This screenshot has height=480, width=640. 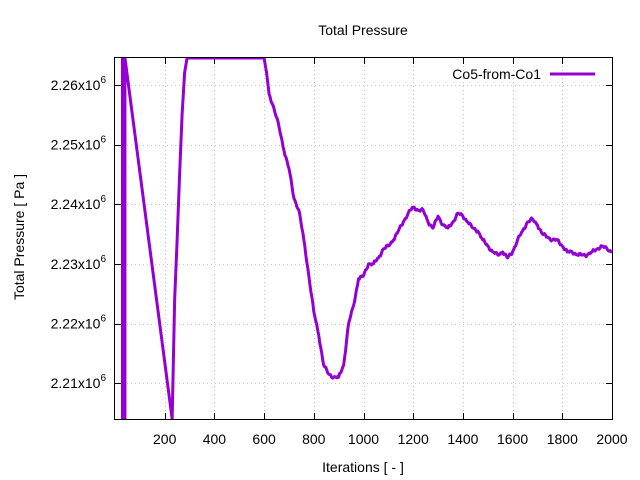 What do you see at coordinates (165, 439) in the screenshot?
I see `x-tick-label: 200` at bounding box center [165, 439].